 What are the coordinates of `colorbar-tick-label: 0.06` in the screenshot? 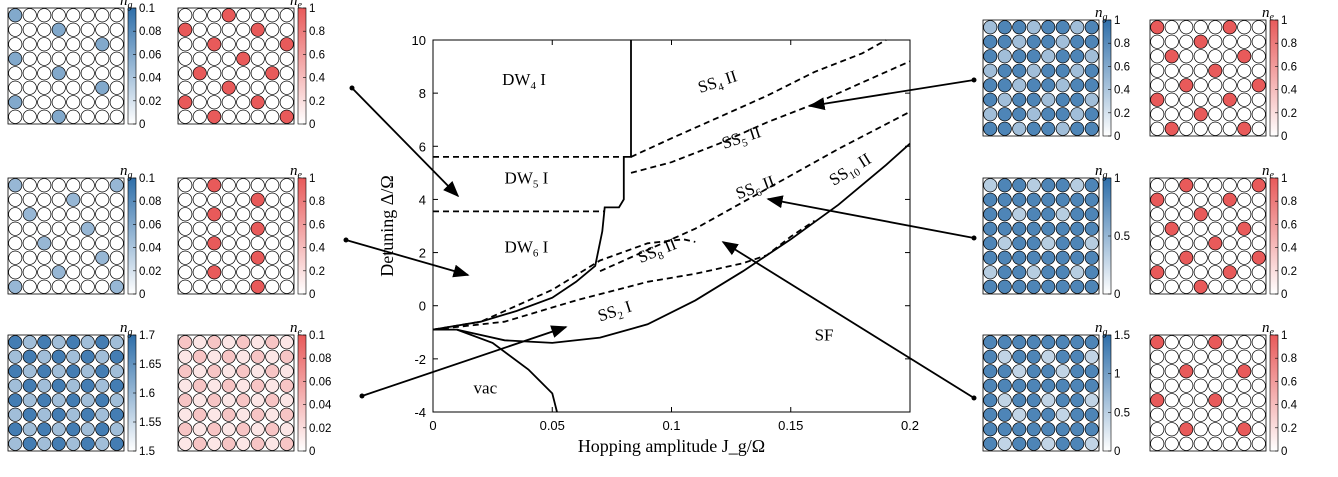 It's located at (320, 382).